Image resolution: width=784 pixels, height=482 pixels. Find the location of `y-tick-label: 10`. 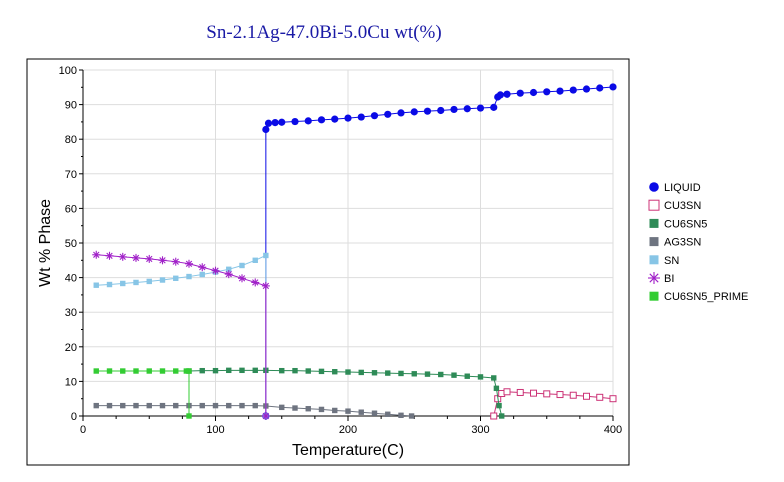

y-tick-label: 10 is located at coordinates (71, 382).